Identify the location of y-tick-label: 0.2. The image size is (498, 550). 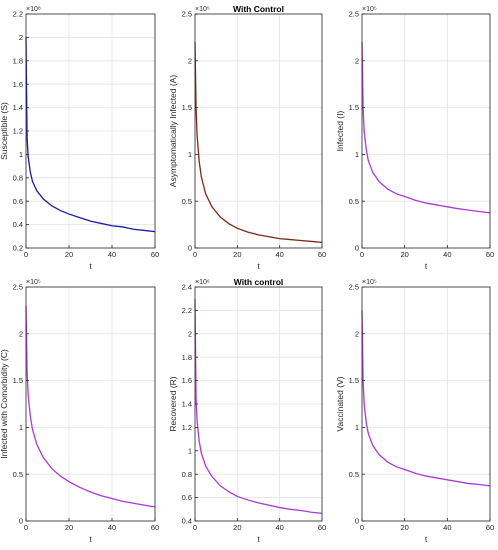
(18, 248).